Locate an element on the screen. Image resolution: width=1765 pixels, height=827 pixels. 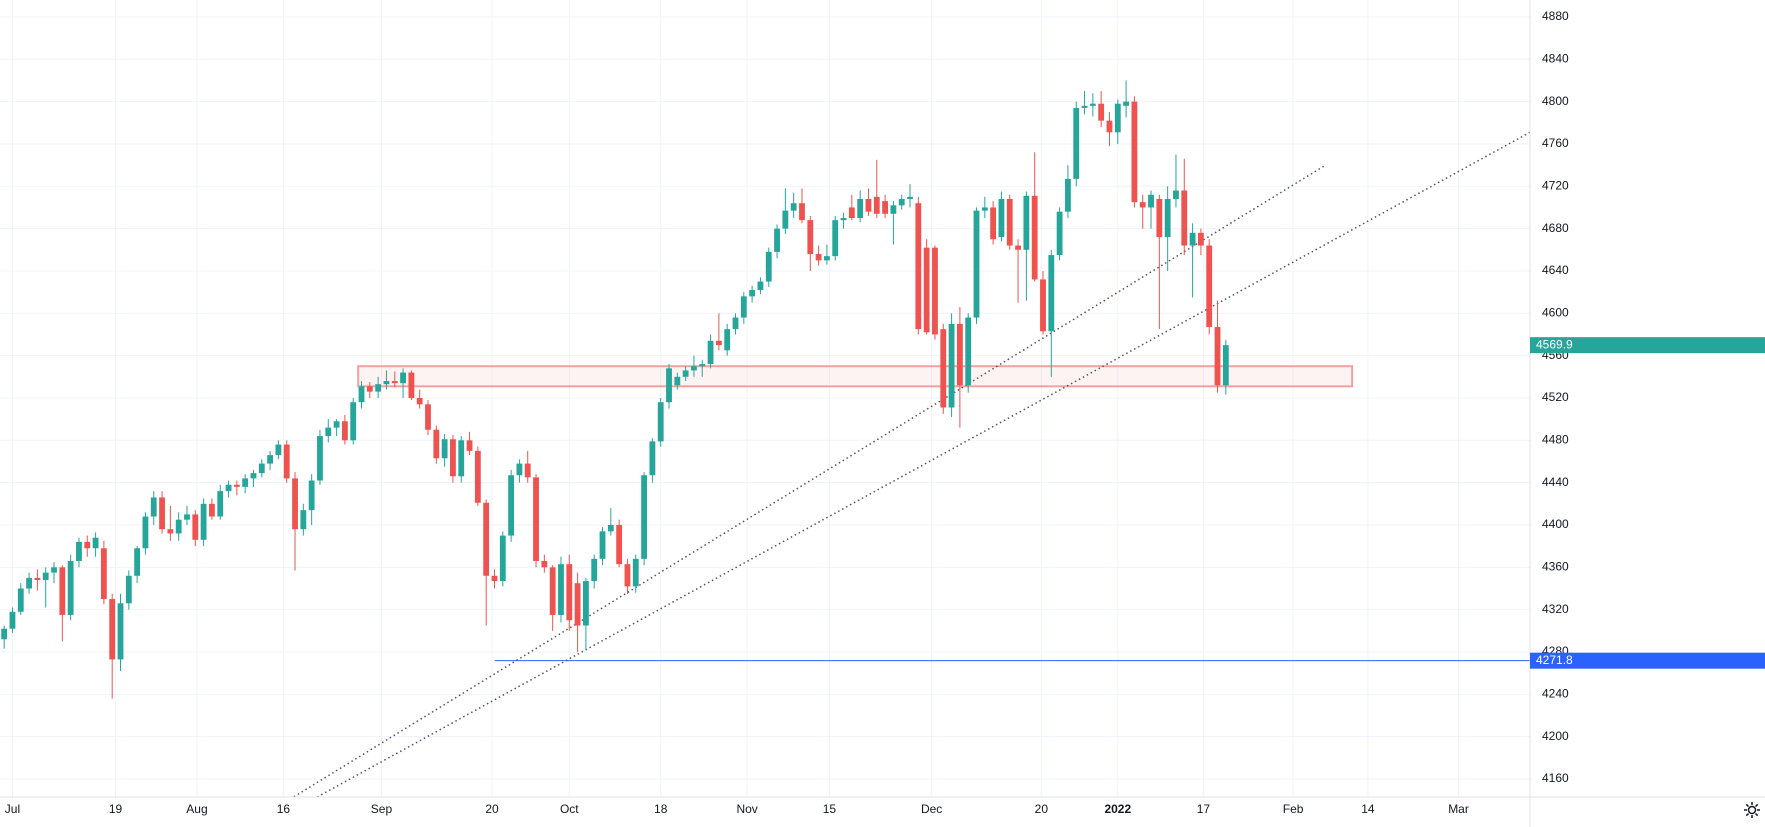
x-tick-label: Dec is located at coordinates (931, 809).